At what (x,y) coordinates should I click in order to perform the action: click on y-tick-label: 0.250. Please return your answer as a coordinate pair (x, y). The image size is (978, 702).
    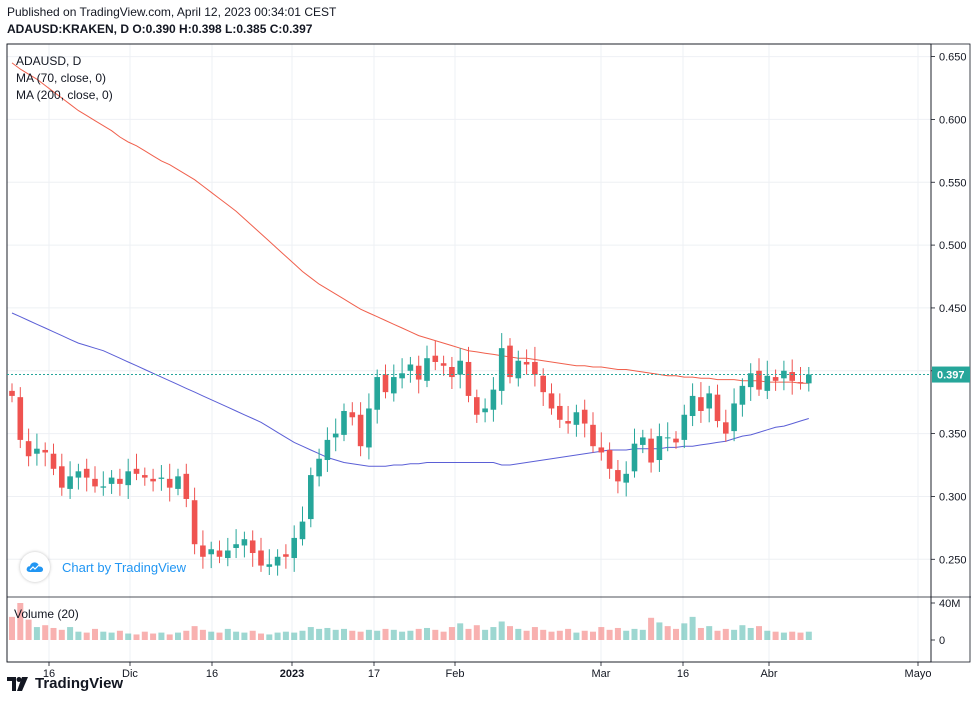
    Looking at the image, I should click on (953, 560).